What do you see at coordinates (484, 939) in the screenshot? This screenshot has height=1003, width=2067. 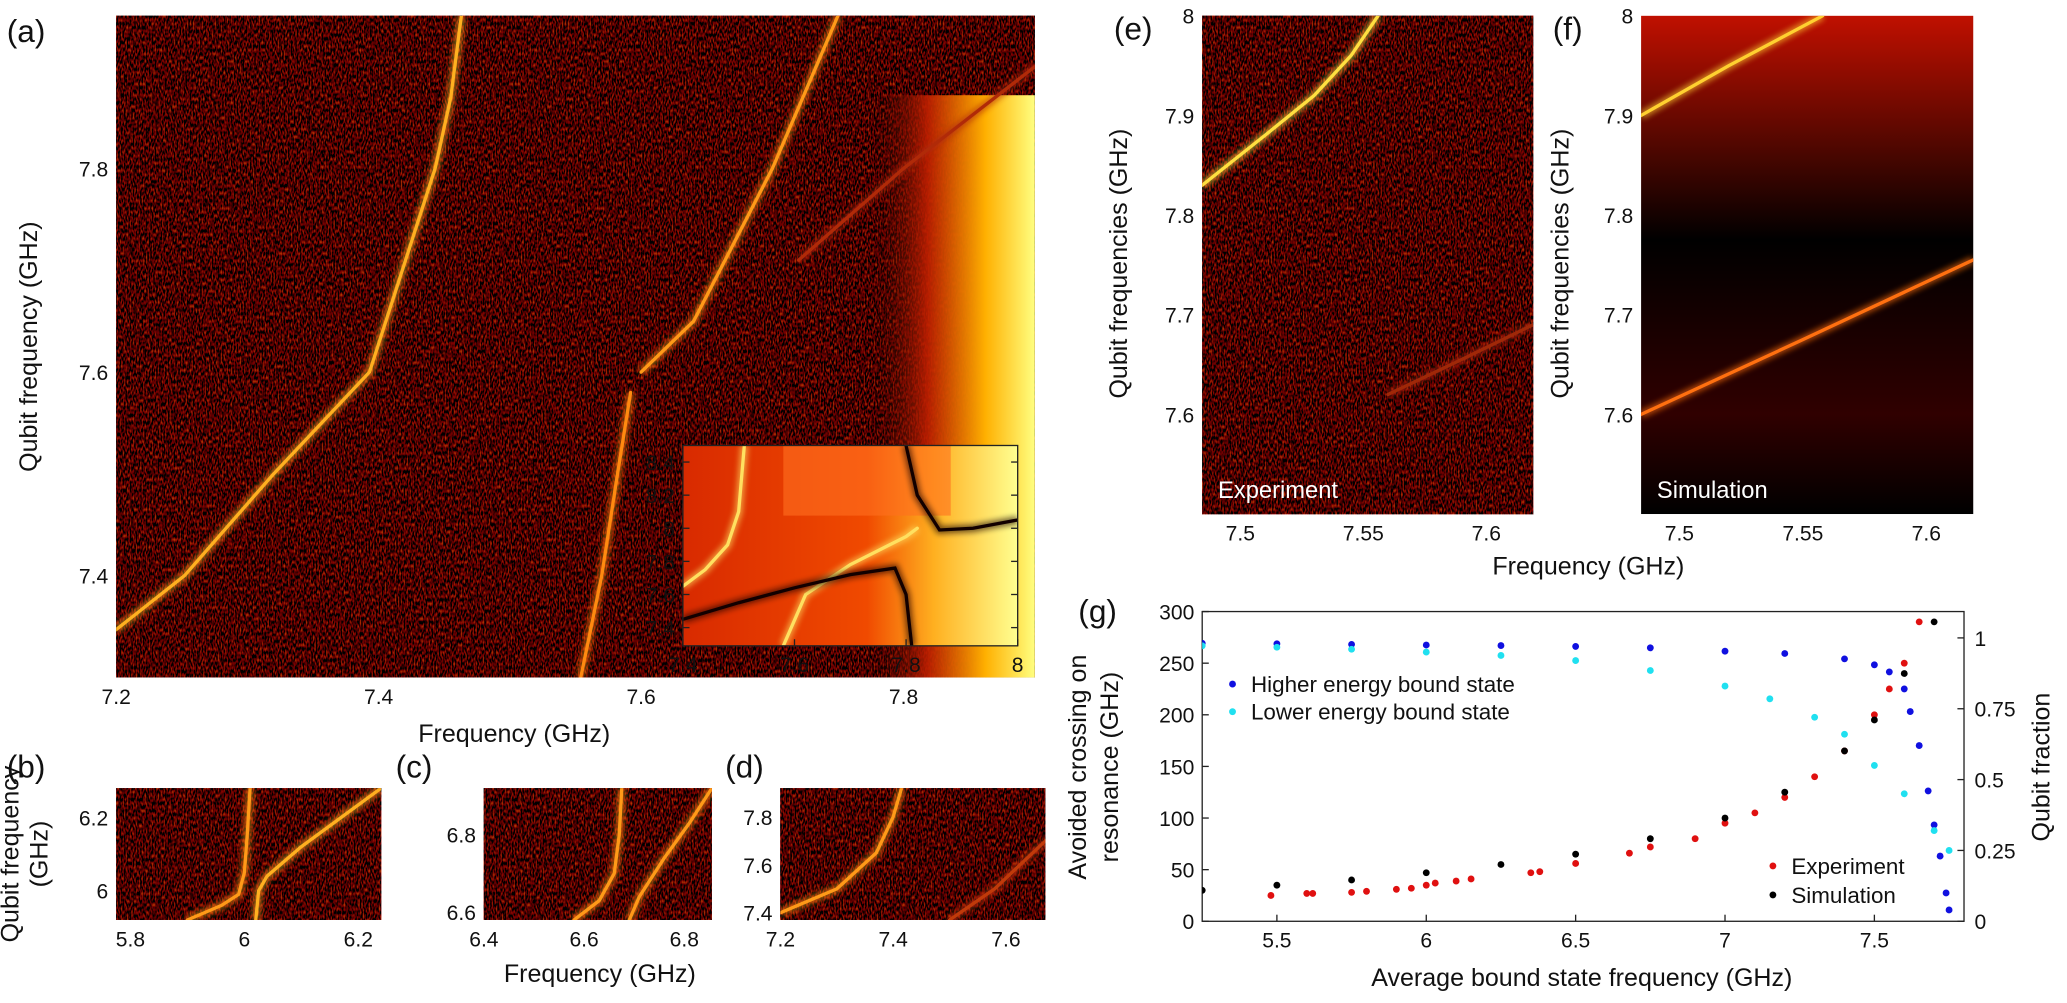 I see `x-tick-label: 6.4` at bounding box center [484, 939].